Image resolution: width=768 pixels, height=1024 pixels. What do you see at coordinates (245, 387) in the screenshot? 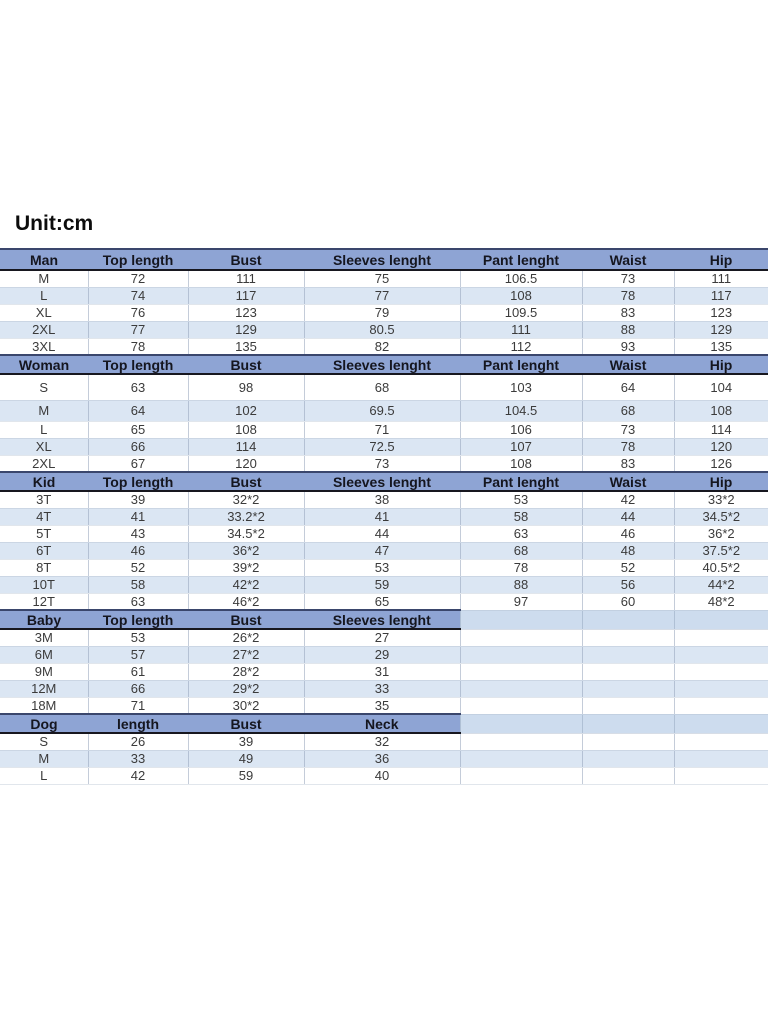
I see `value-cell: 98` at bounding box center [245, 387].